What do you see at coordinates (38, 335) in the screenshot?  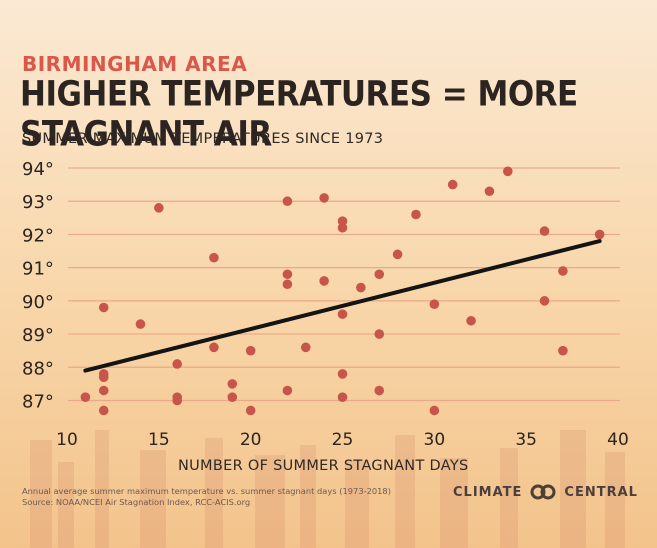 I see `y-tick-label: 89°` at bounding box center [38, 335].